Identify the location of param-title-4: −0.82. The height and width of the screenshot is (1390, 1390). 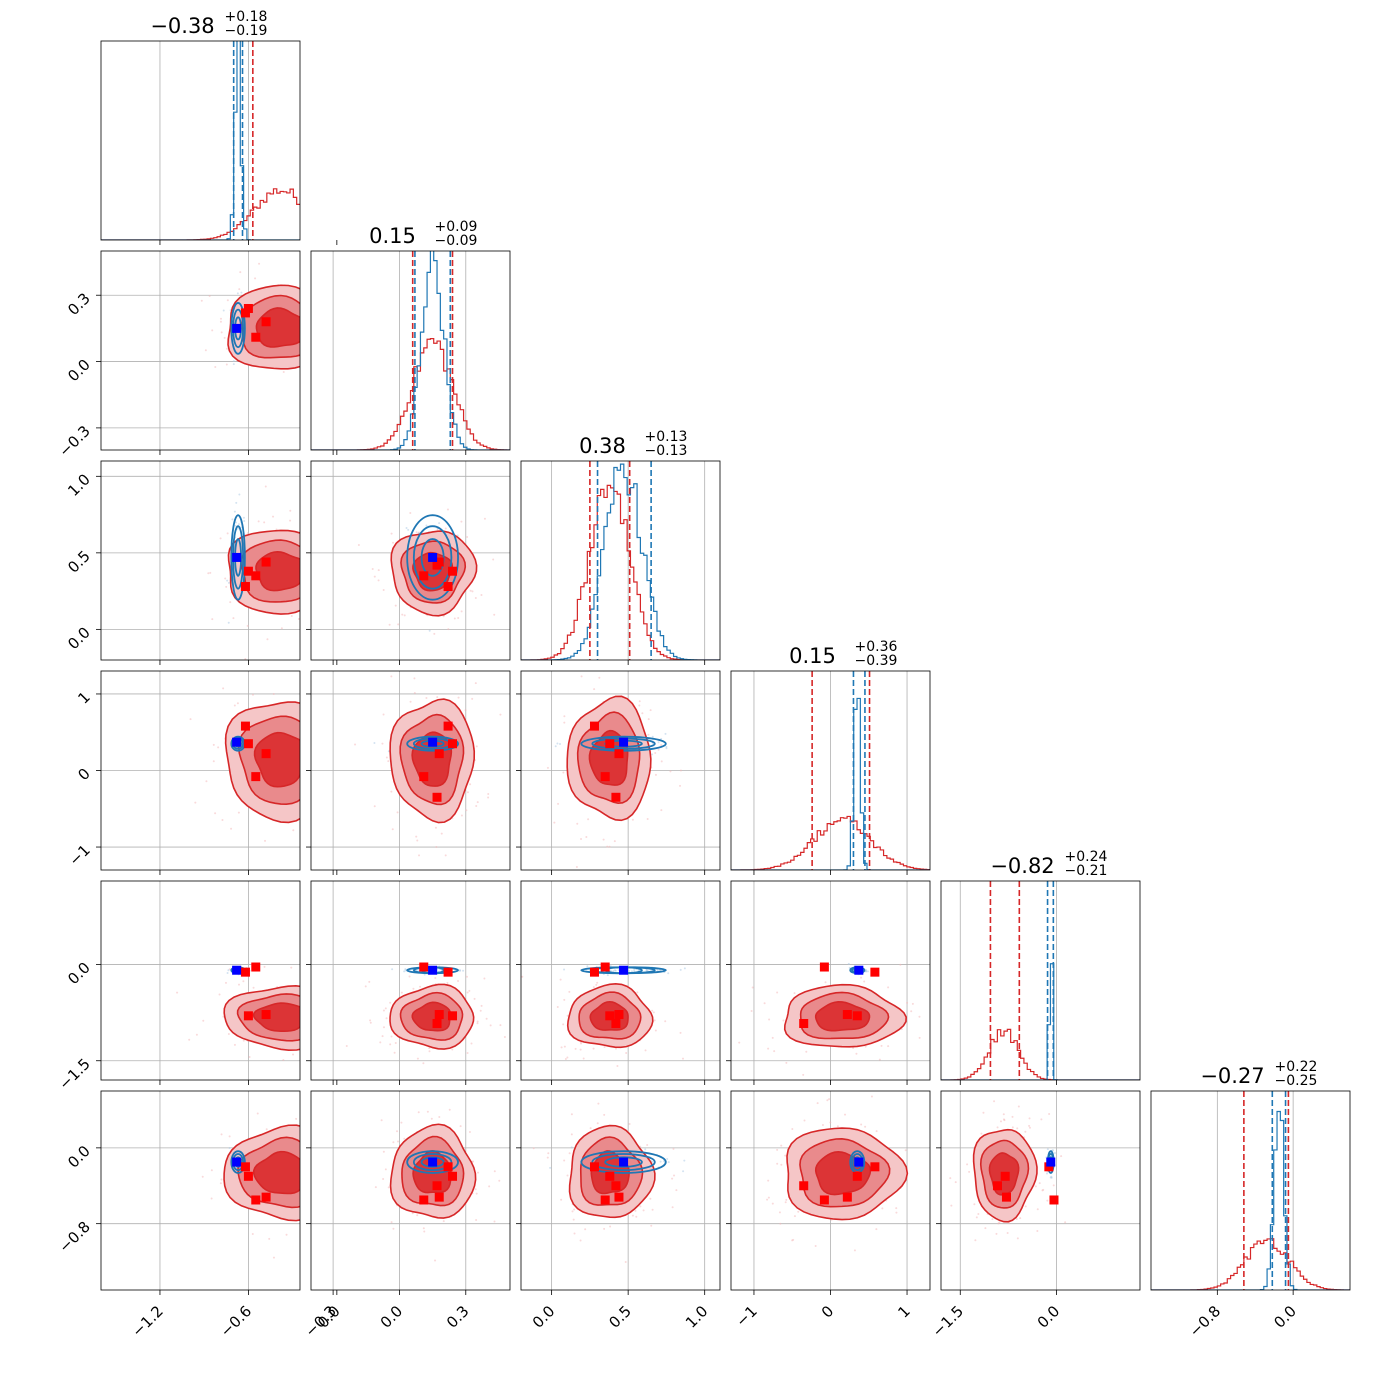
(1022, 866).